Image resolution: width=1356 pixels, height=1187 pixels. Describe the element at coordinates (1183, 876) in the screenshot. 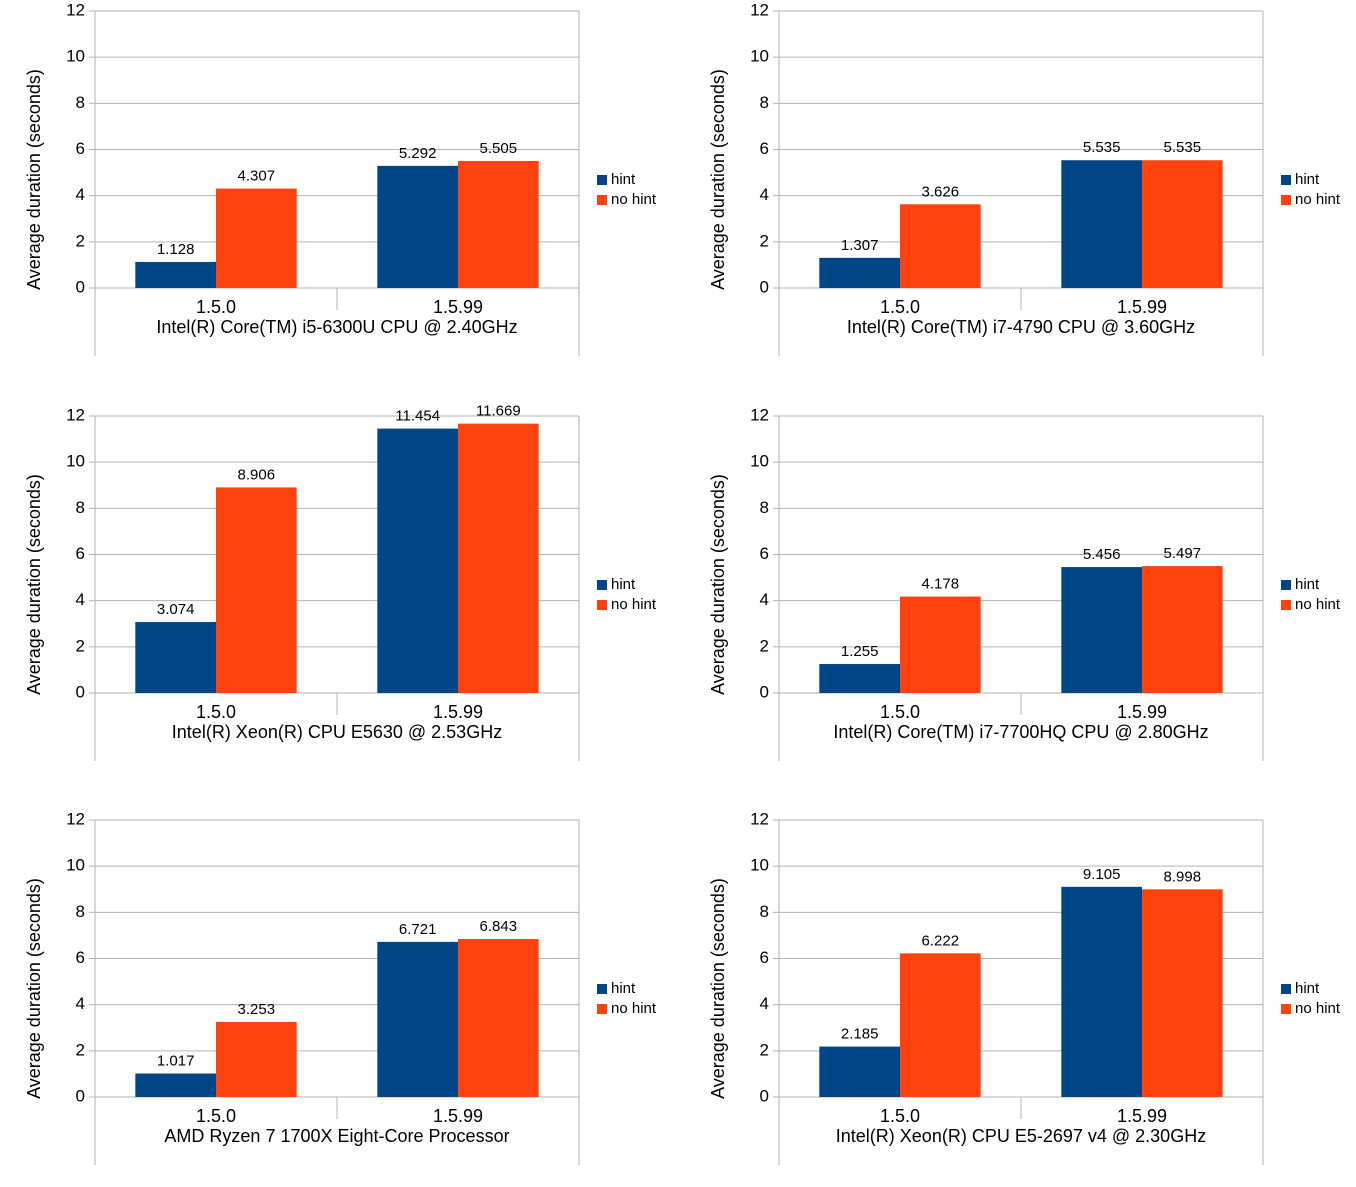

I see `data-label: 8.998` at that location.